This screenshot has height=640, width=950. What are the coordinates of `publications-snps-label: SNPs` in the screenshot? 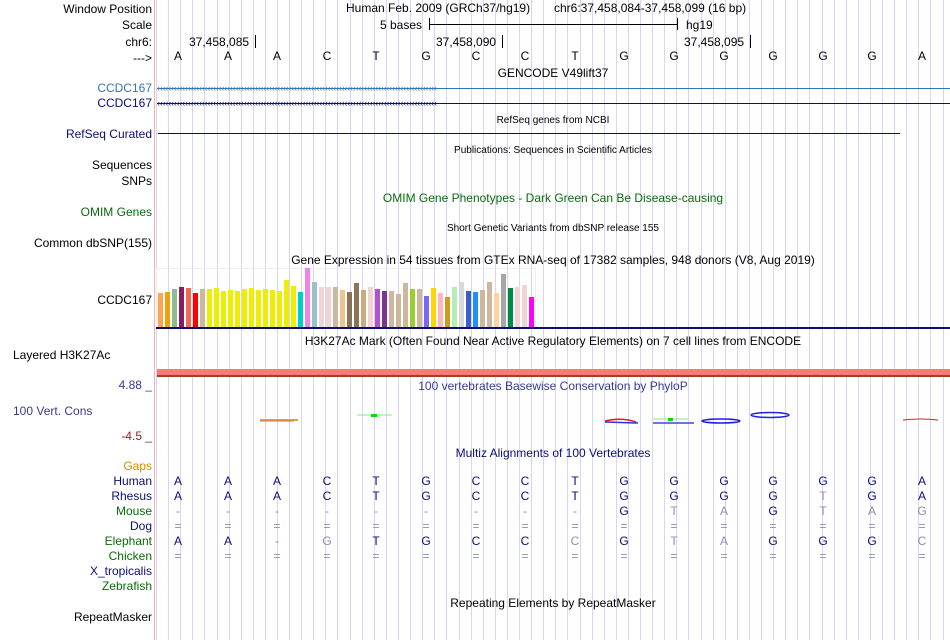 It's located at (136, 181).